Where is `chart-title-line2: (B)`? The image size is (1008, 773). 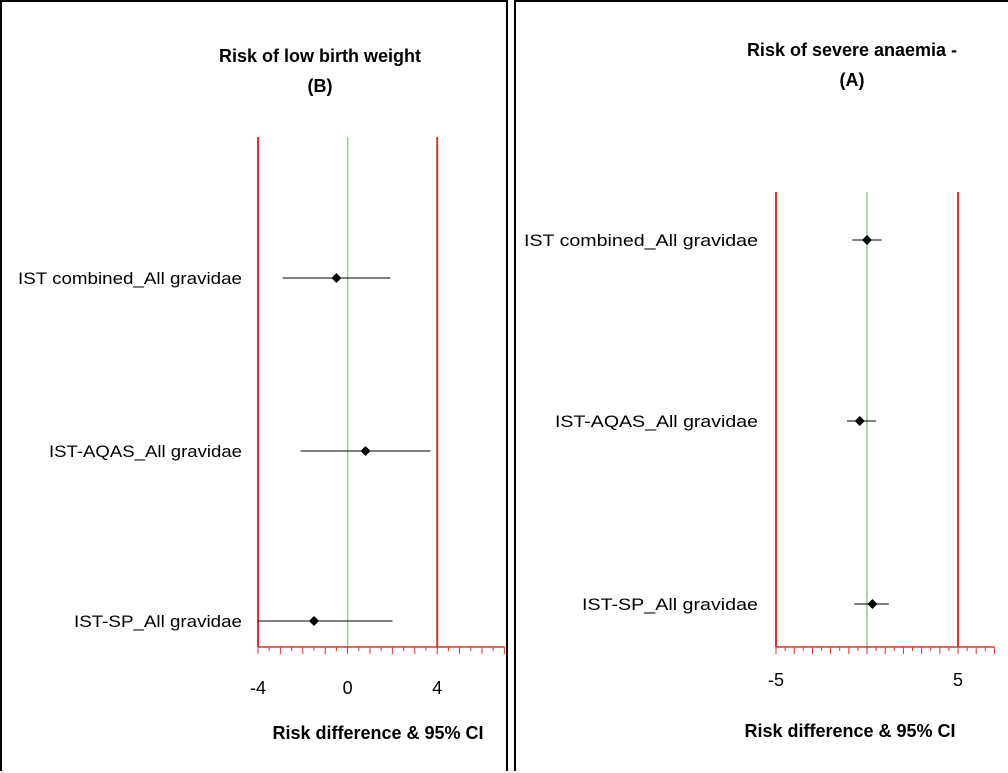
chart-title-line2: (B) is located at coordinates (320, 86).